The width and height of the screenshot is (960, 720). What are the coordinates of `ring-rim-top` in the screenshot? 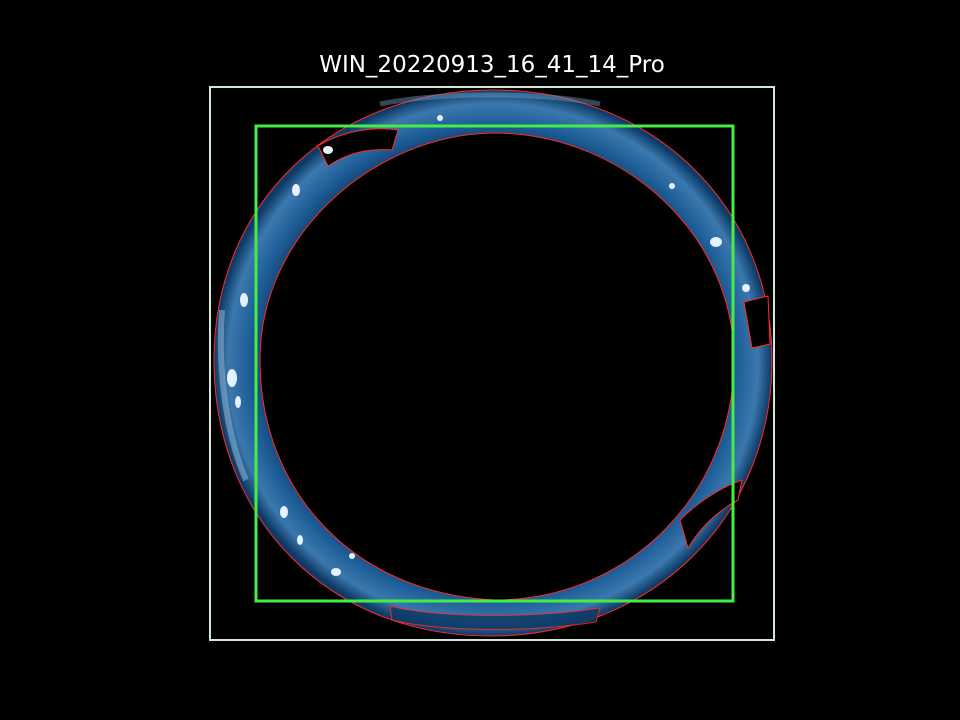 It's located at (490, 99).